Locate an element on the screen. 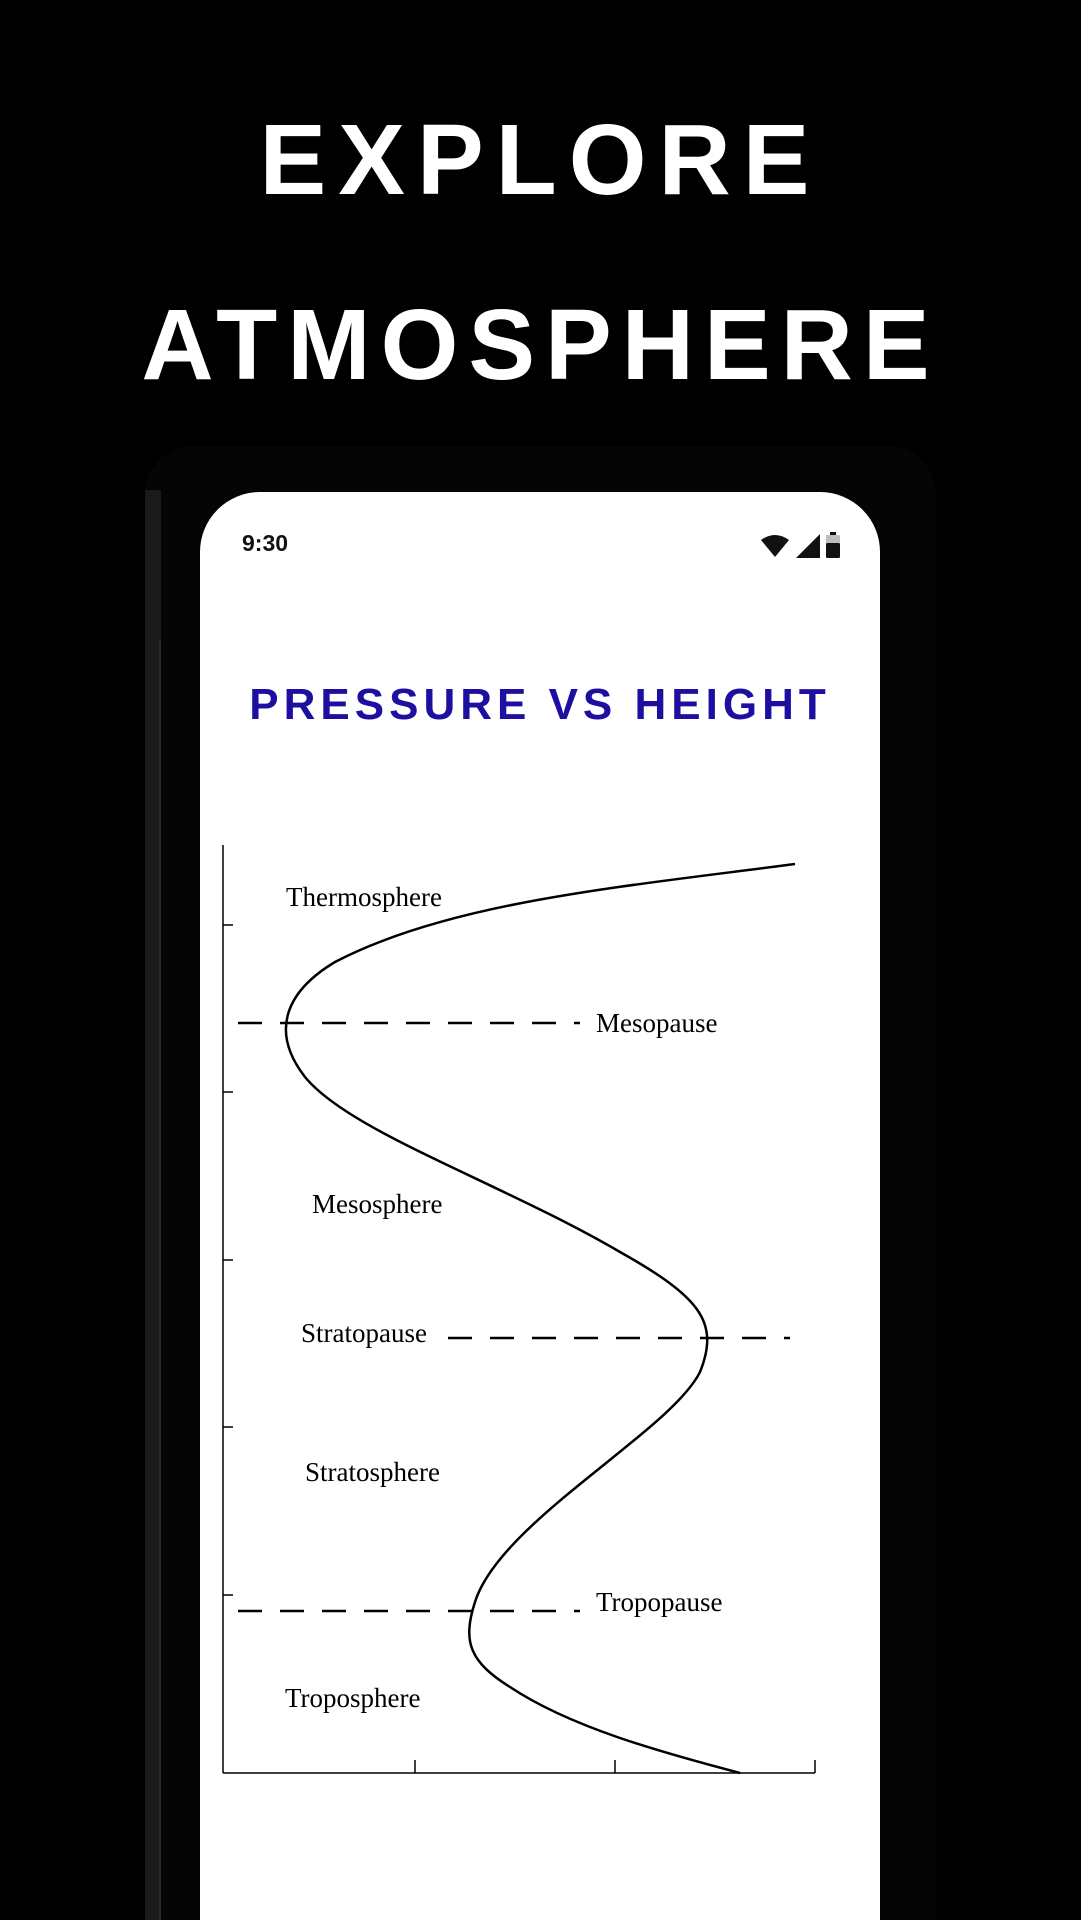 The height and width of the screenshot is (1920, 1081). promo-title-line-1: EXPLORE is located at coordinates (540, 160).